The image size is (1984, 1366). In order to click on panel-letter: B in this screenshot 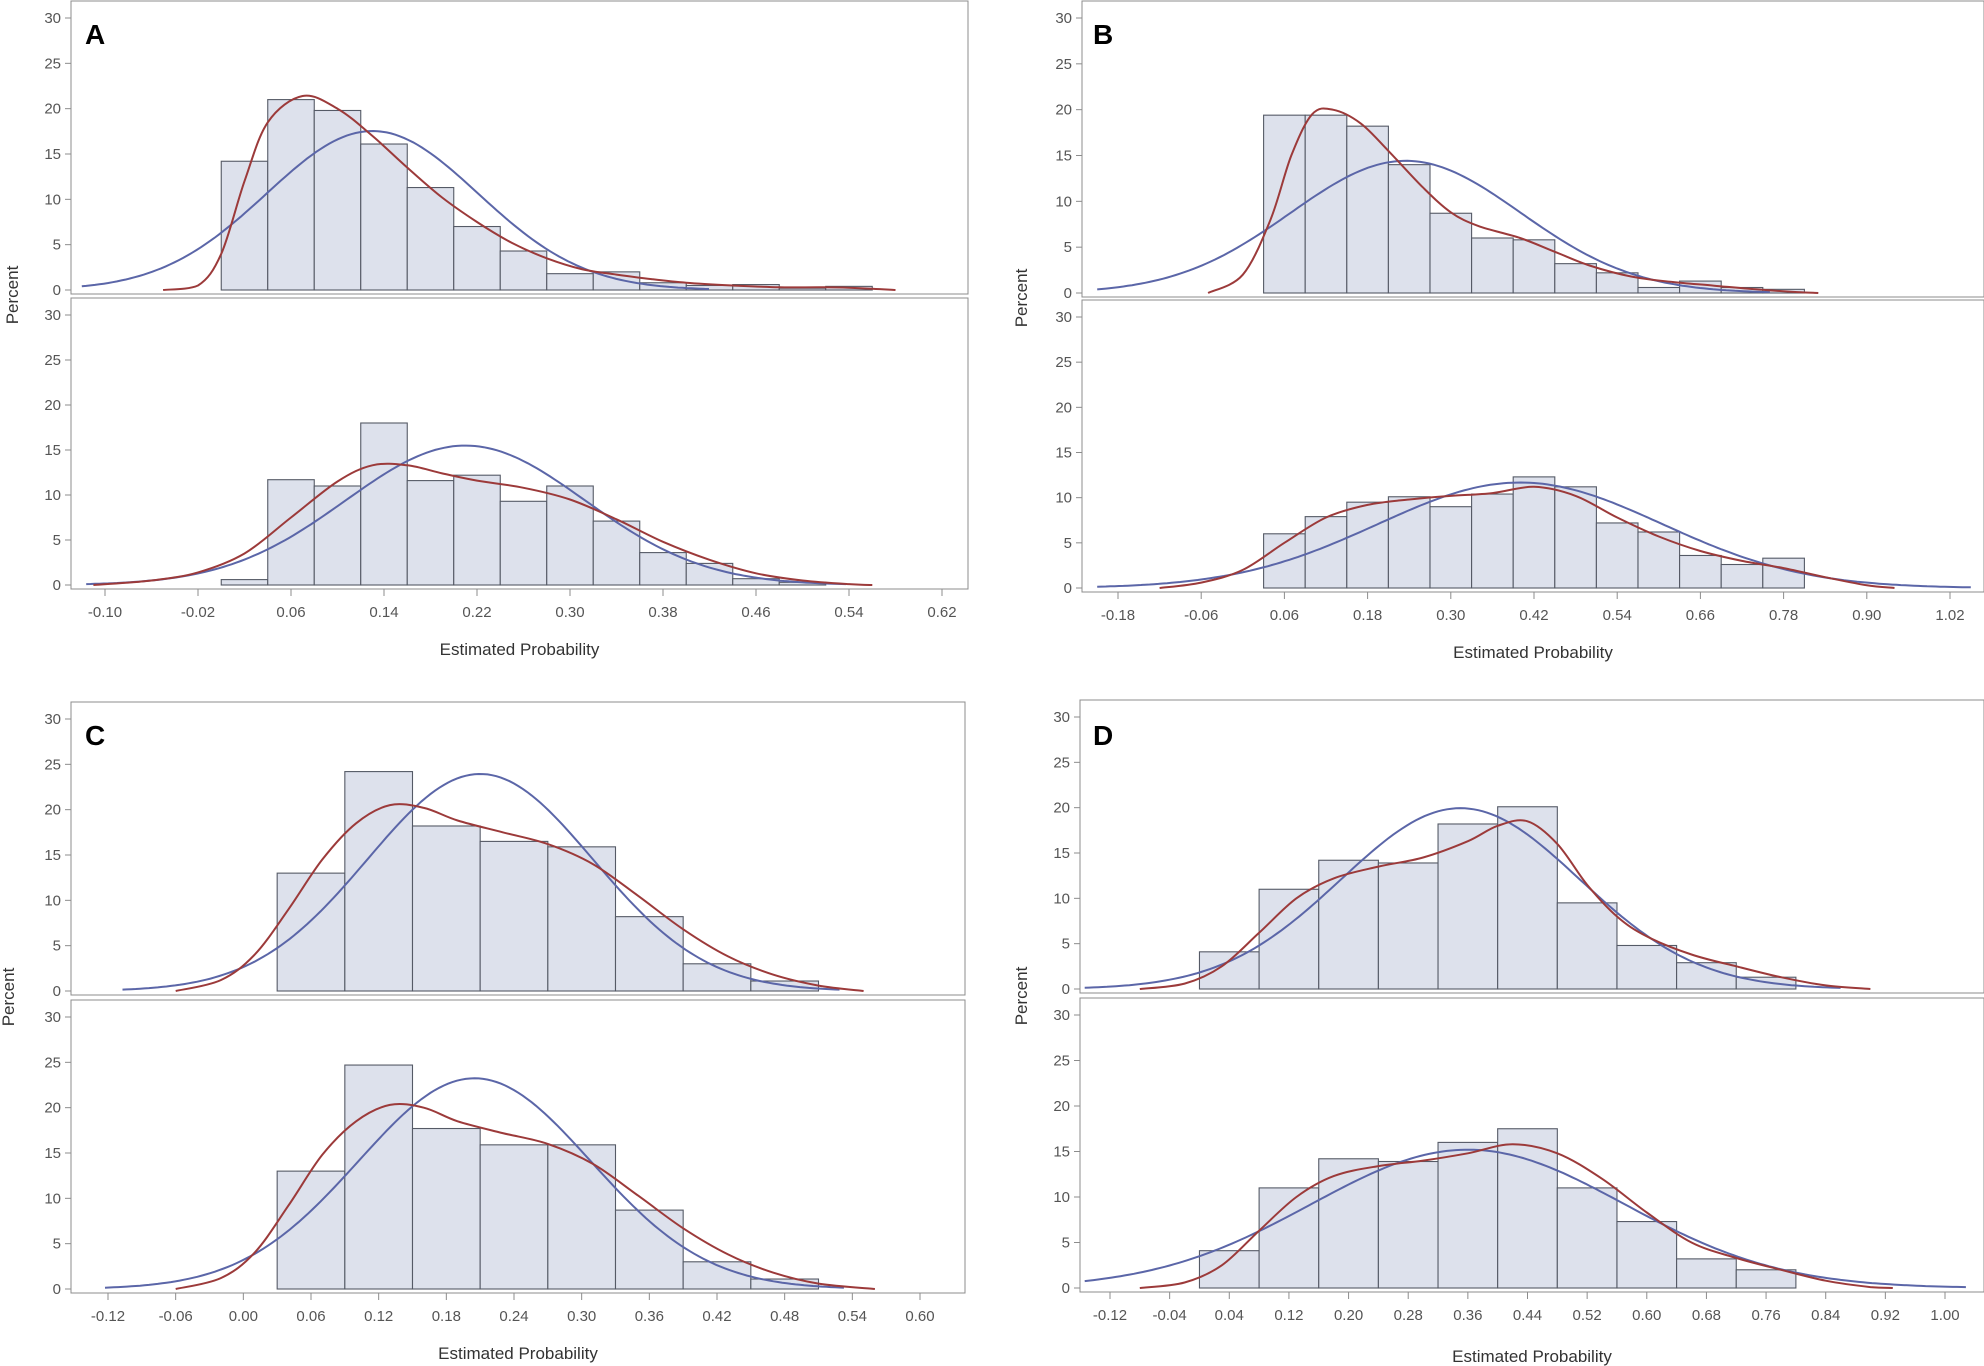, I will do `click(1103, 34)`.